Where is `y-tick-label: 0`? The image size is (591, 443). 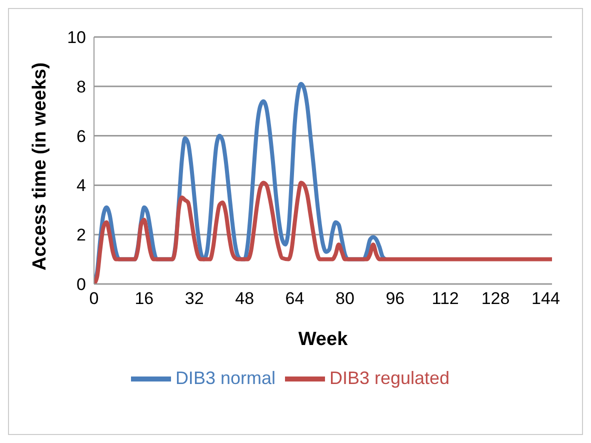
y-tick-label: 0 is located at coordinates (81, 284).